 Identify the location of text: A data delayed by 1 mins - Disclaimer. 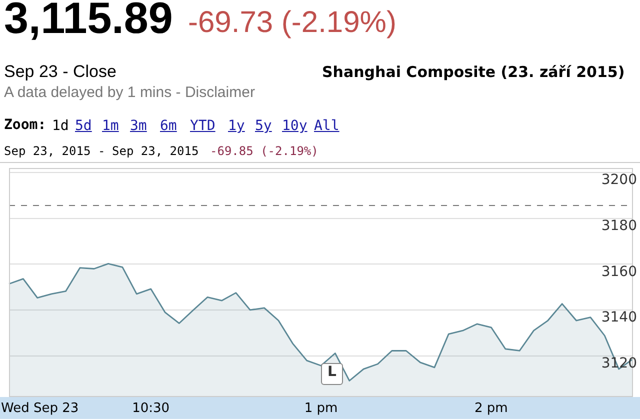
(129, 92).